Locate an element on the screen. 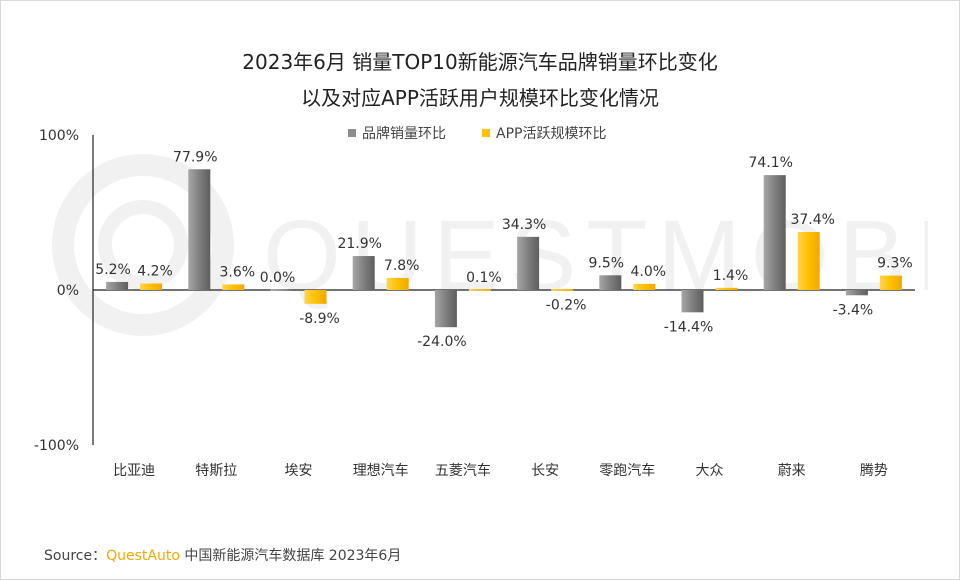 This screenshot has width=960, height=580. x-tick-label: 长安 is located at coordinates (545, 471).